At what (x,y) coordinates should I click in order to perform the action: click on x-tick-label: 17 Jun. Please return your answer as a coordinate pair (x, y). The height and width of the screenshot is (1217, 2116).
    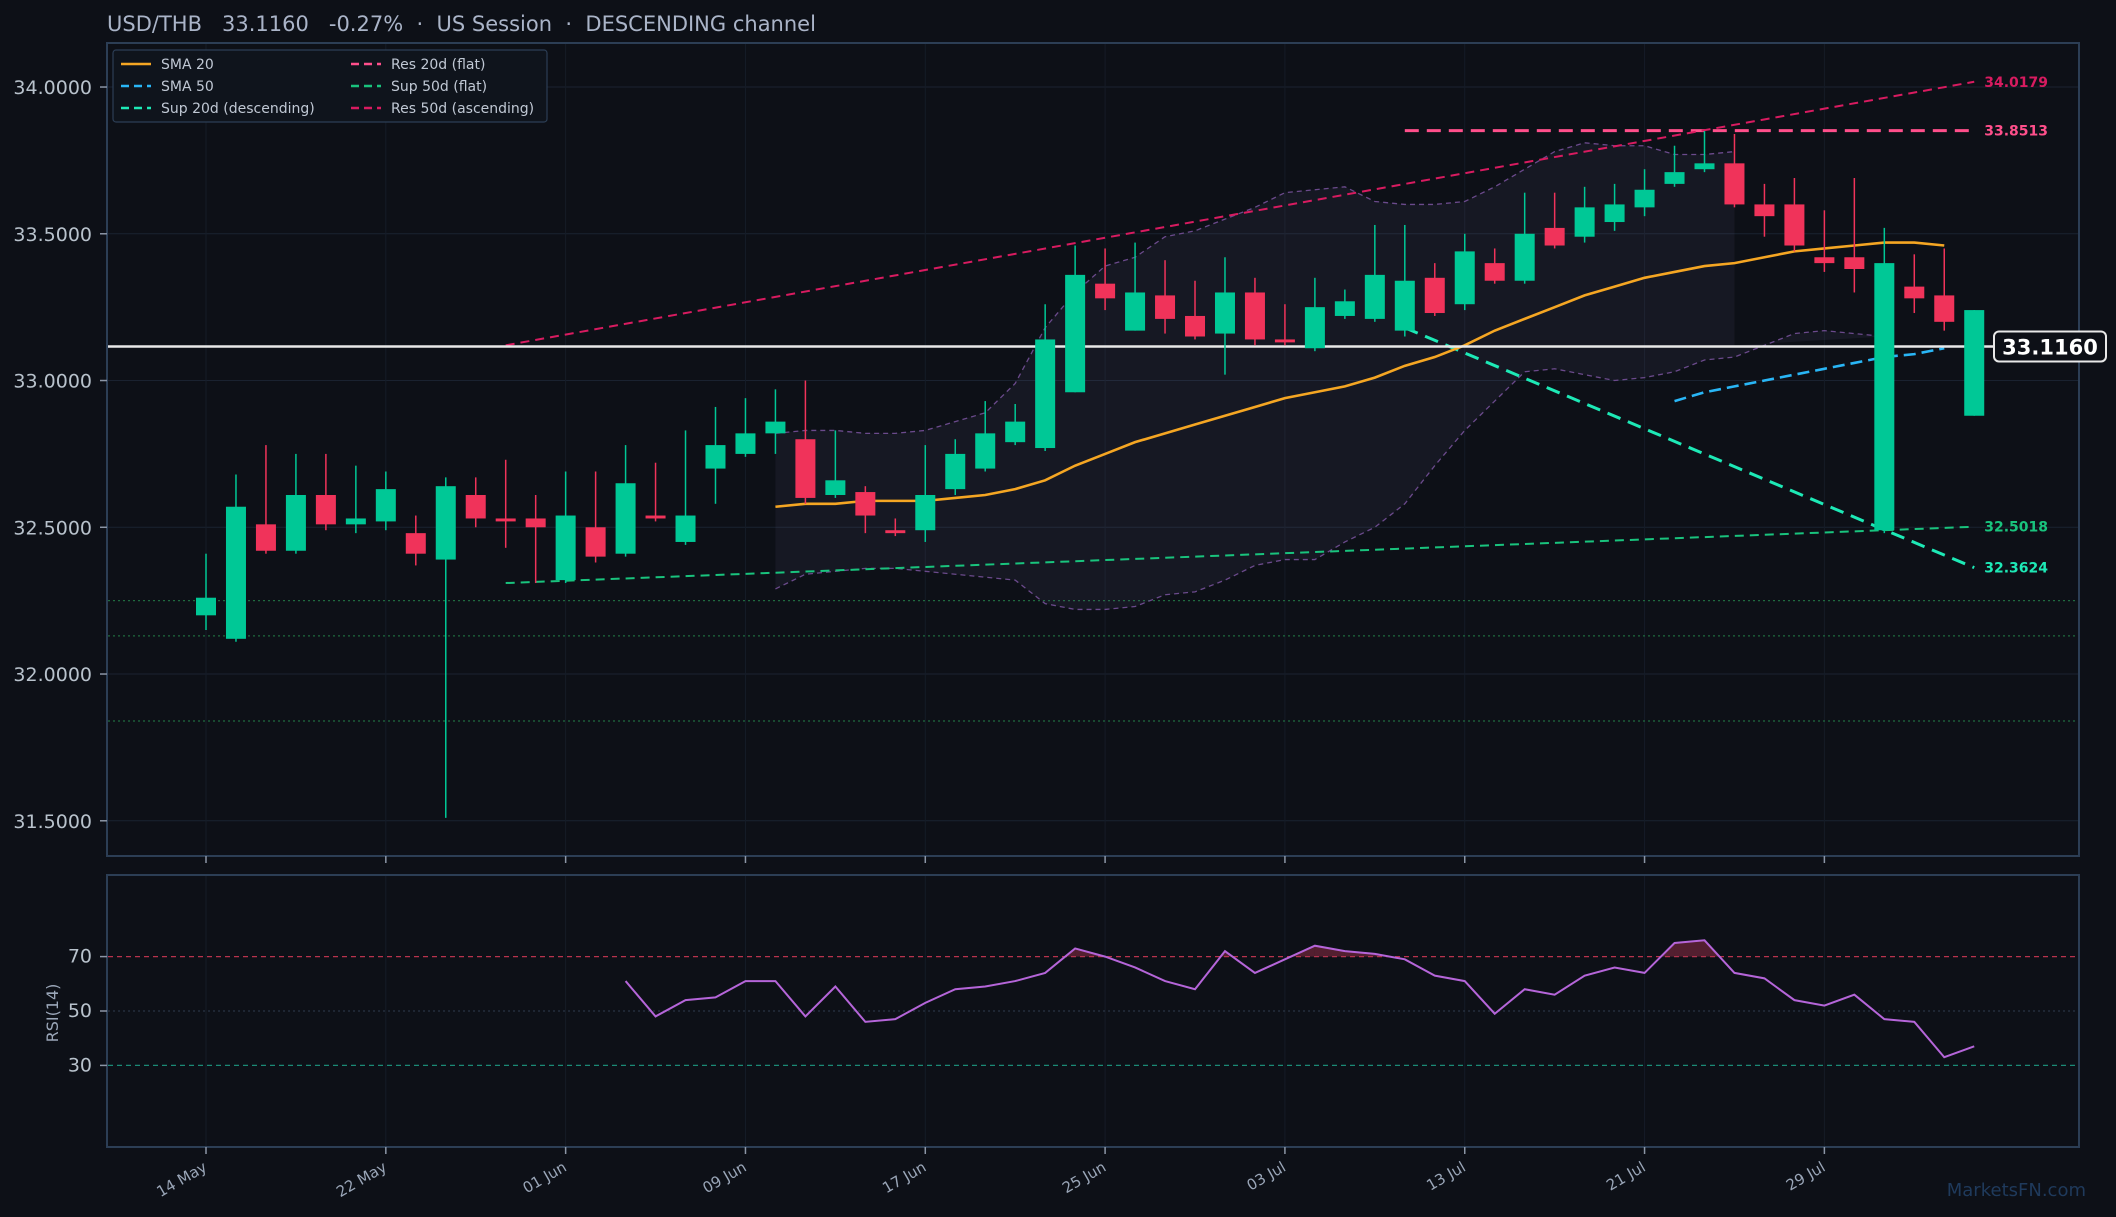
    Looking at the image, I should click on (904, 1177).